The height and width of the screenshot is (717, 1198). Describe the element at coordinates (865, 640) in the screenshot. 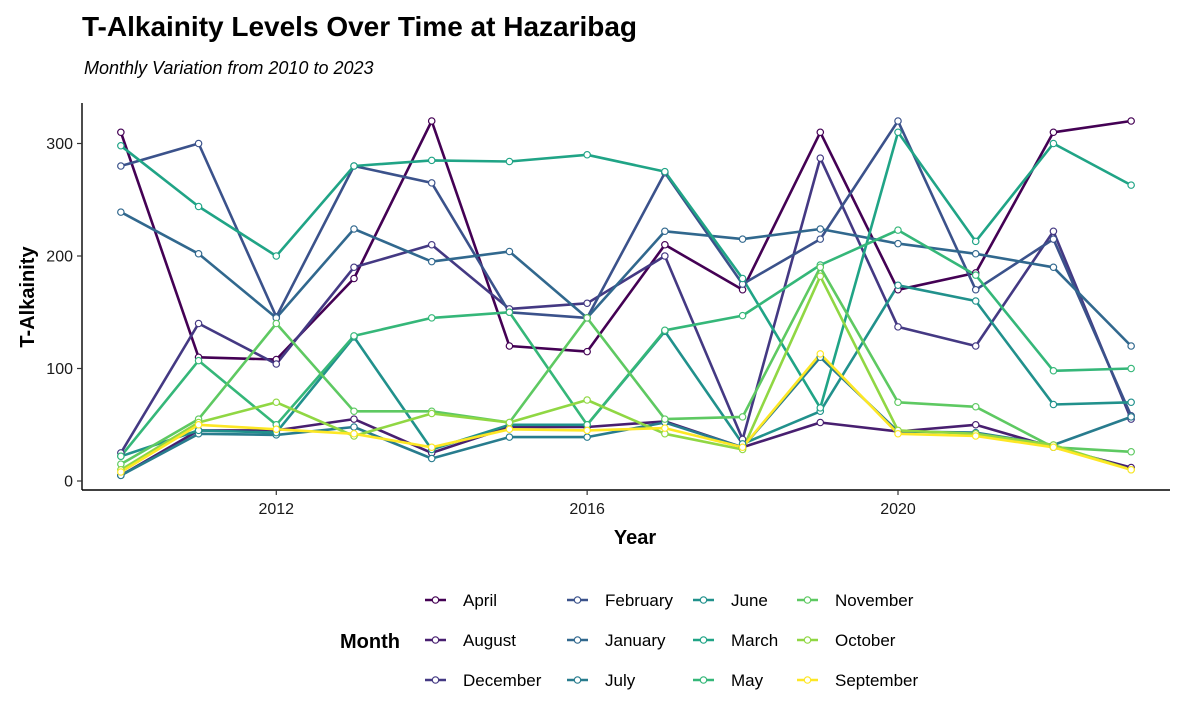

I see `legend-label: October` at that location.